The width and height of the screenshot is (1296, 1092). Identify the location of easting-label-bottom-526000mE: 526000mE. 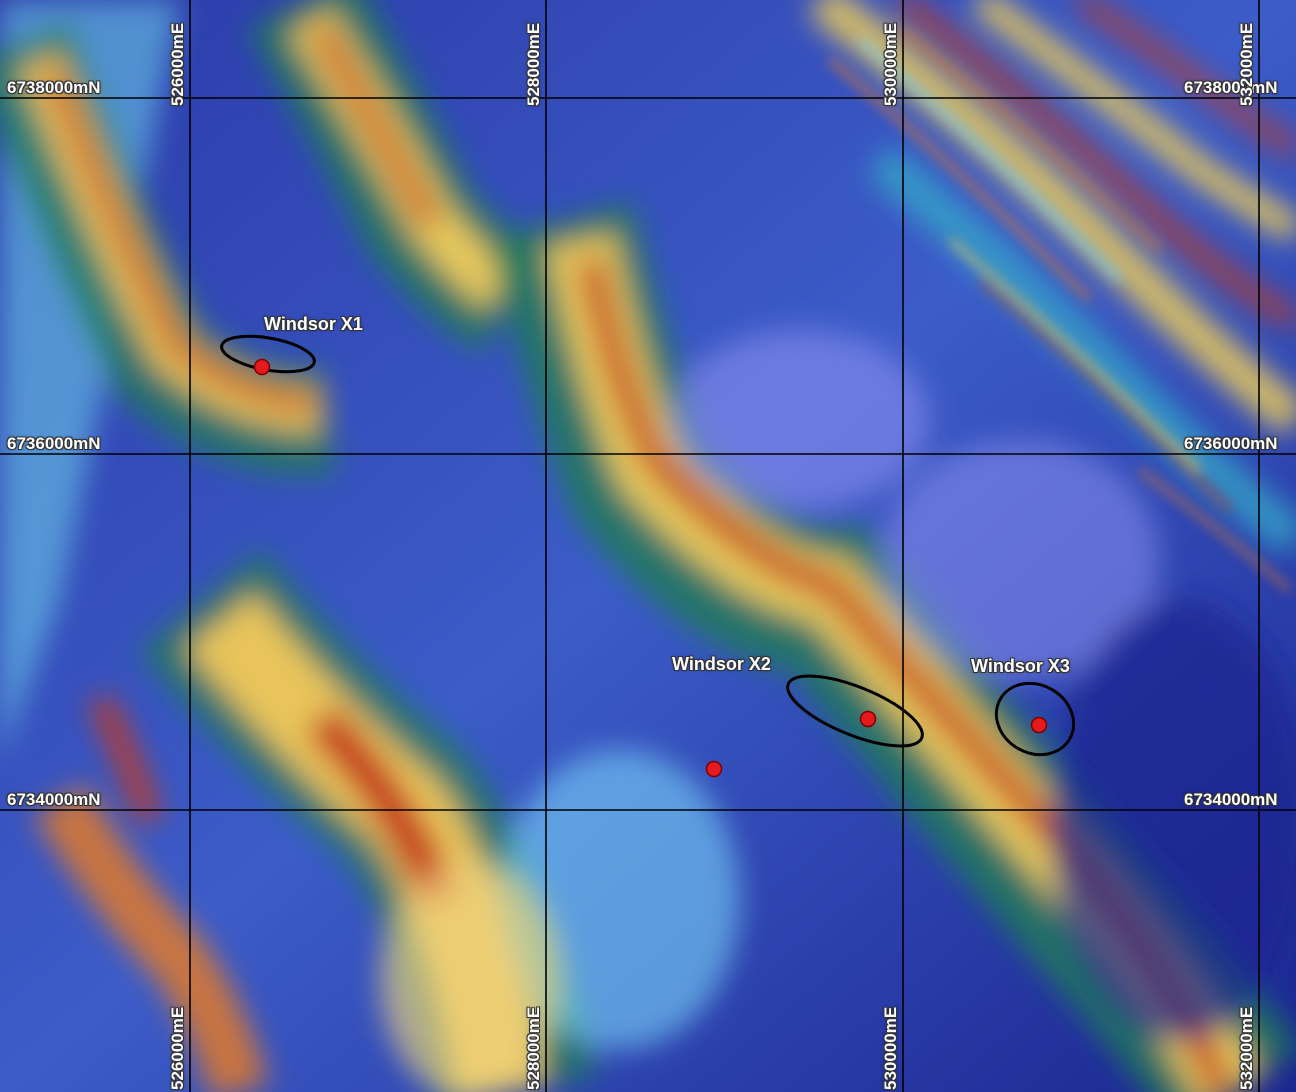
(177, 1048).